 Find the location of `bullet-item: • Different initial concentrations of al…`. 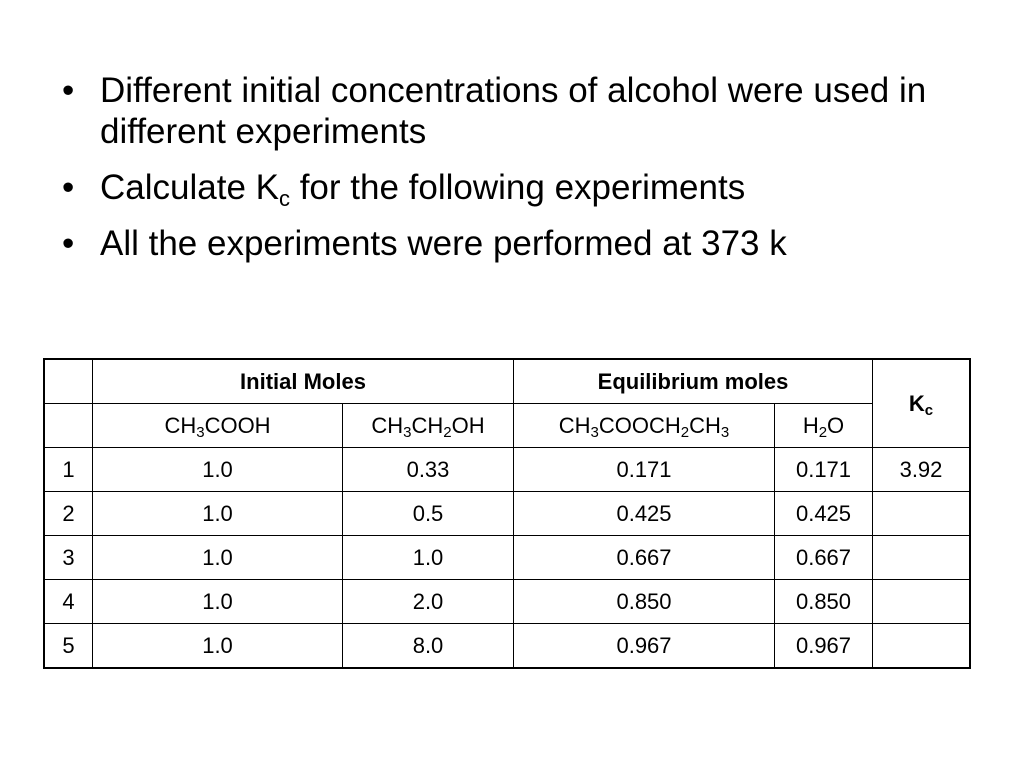

bullet-item: • Different initial concentrations of al… is located at coordinates (508, 111).